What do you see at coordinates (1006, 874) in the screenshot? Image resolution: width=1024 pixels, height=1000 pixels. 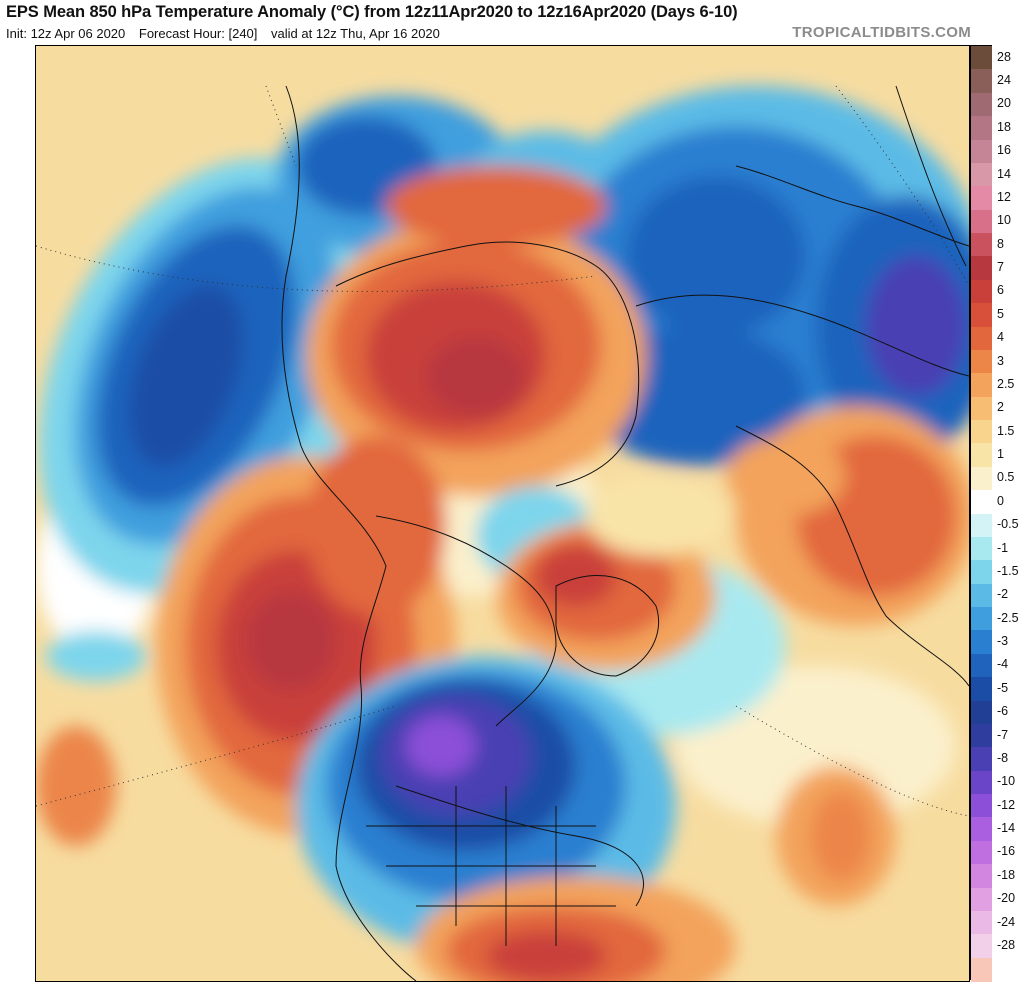 I see `colorbar-tick-label: -18` at bounding box center [1006, 874].